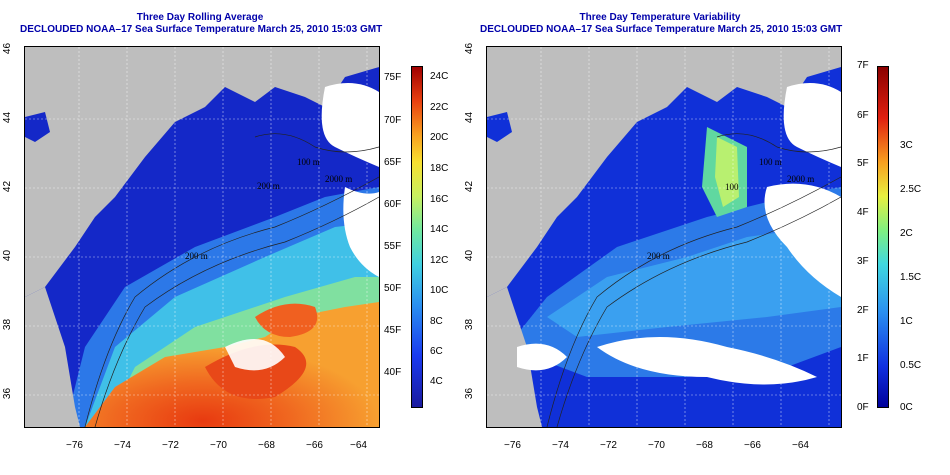 The height and width of the screenshot is (475, 950). Describe the element at coordinates (393, 372) in the screenshot. I see `colorbar-f-label: 40F` at that location.